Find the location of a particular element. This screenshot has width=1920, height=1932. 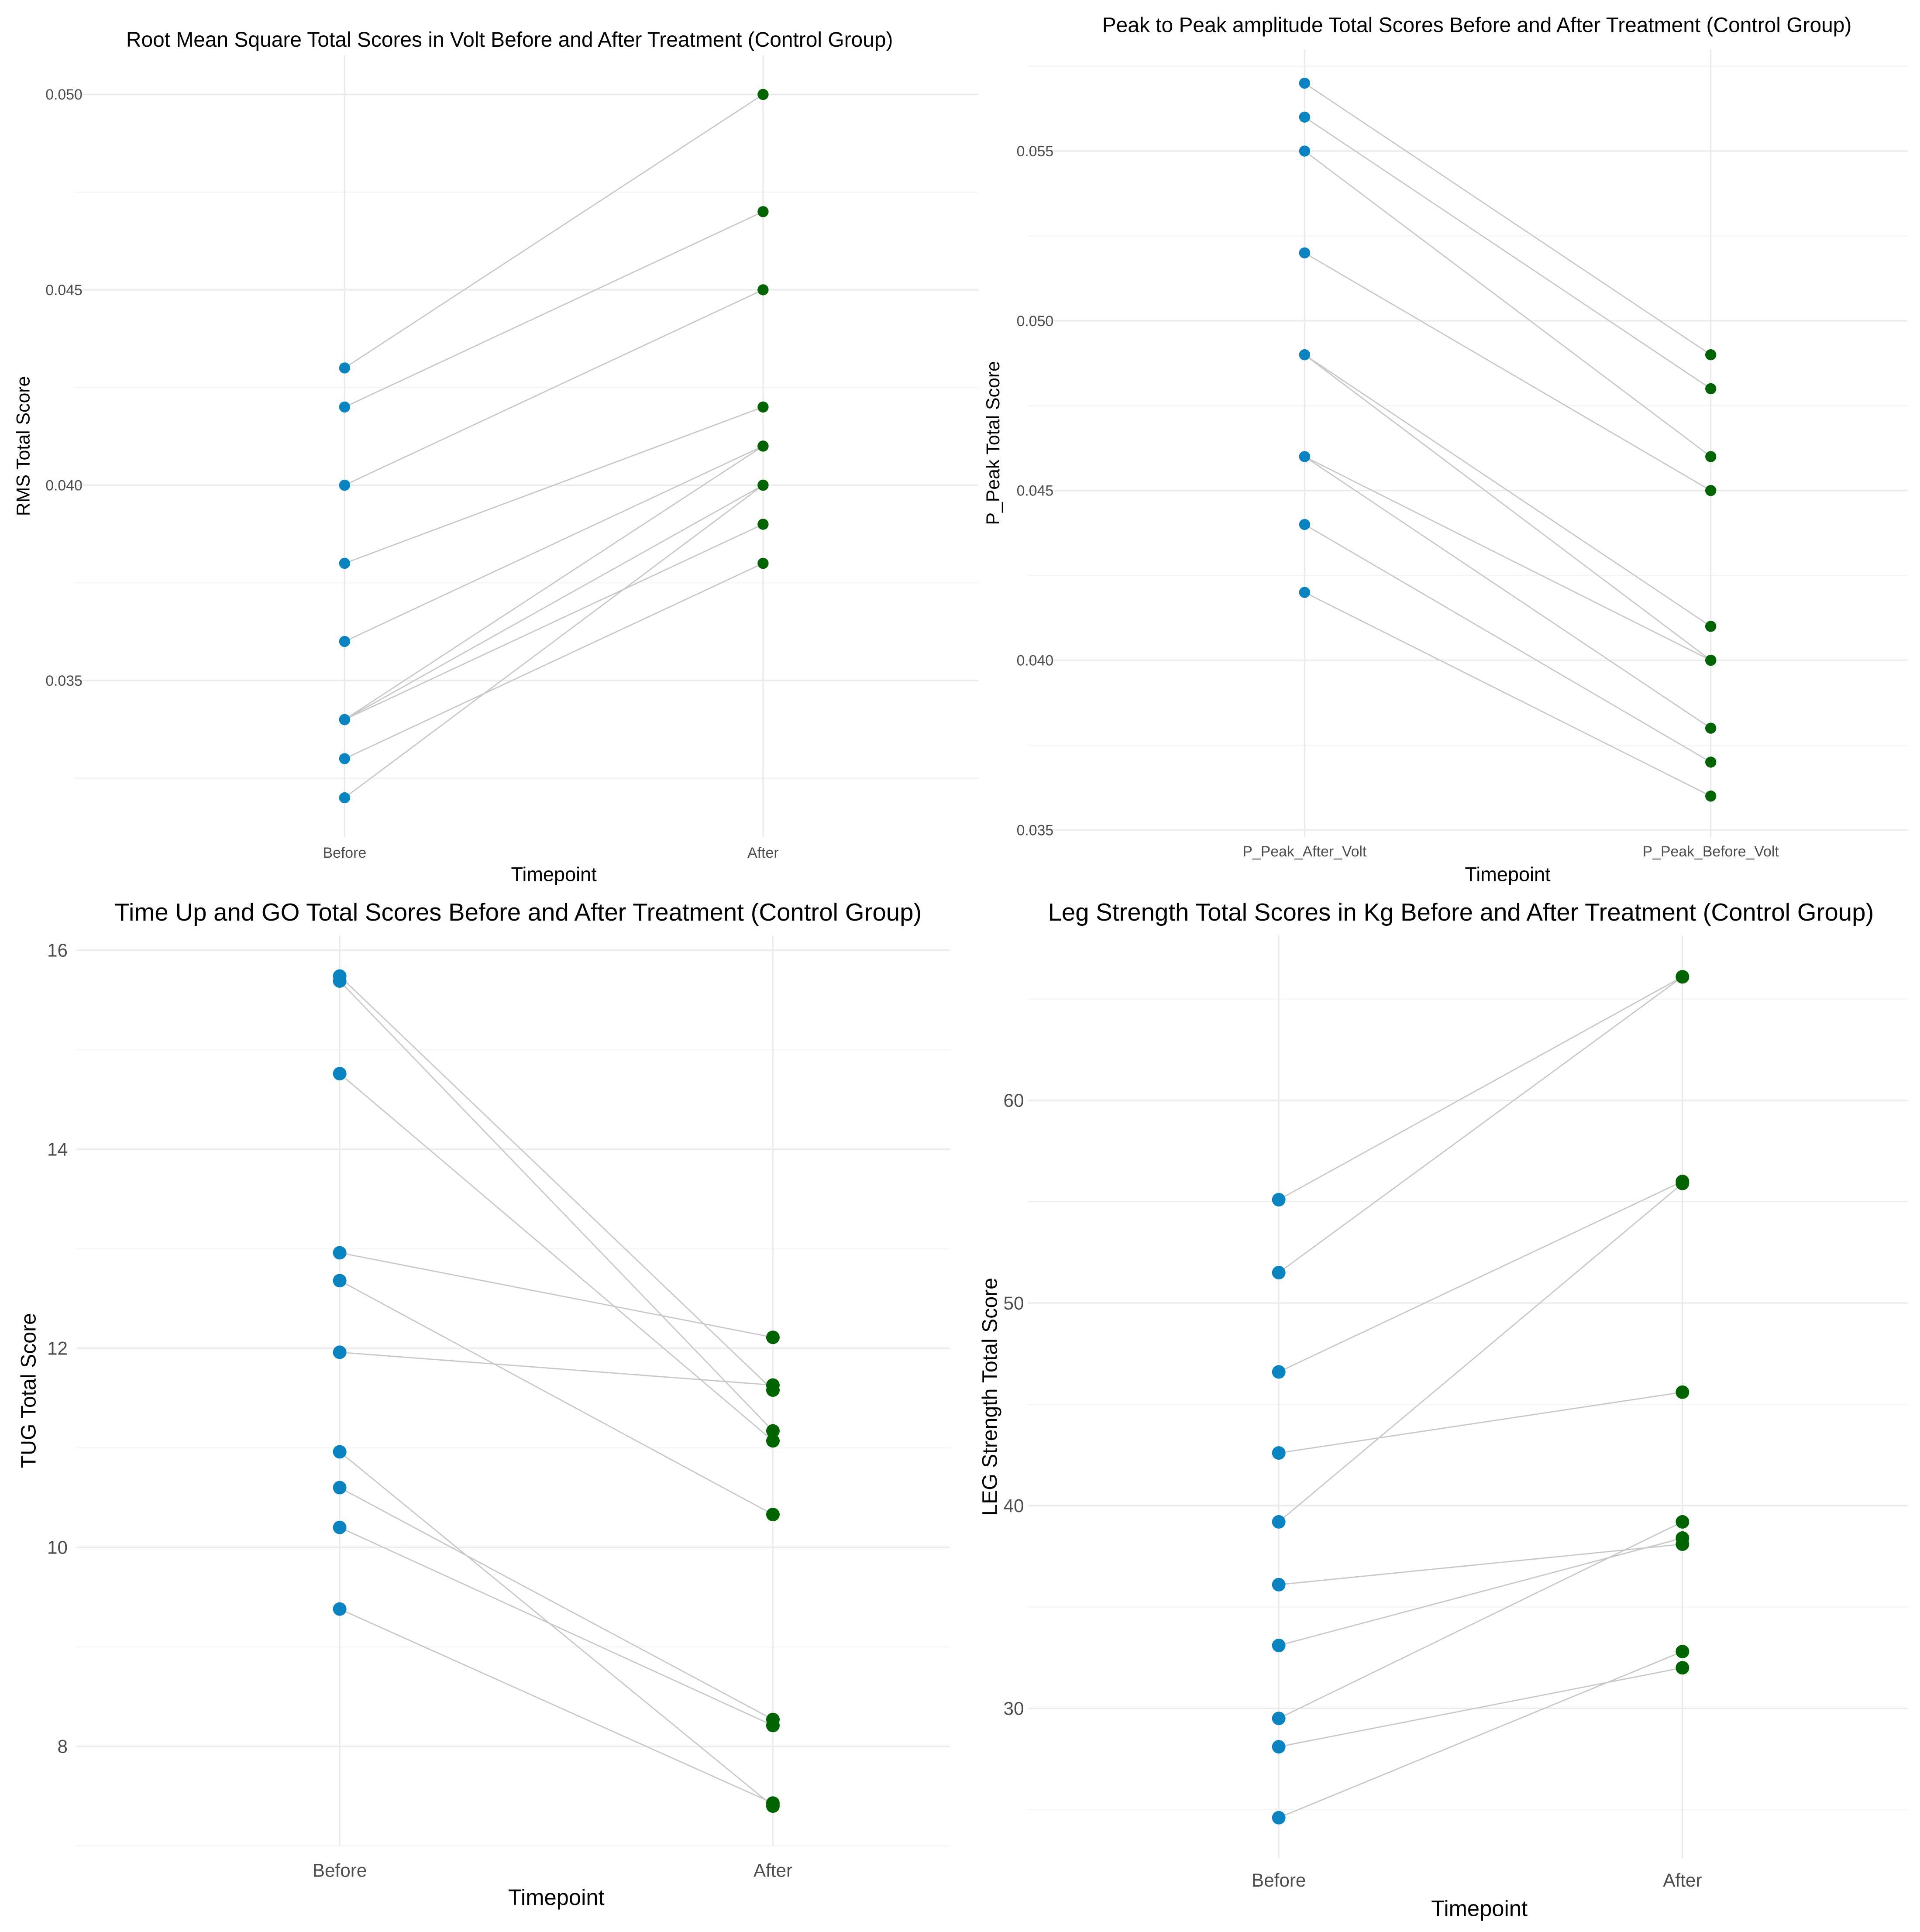

y-tick-label: 30 is located at coordinates (1014, 1708).